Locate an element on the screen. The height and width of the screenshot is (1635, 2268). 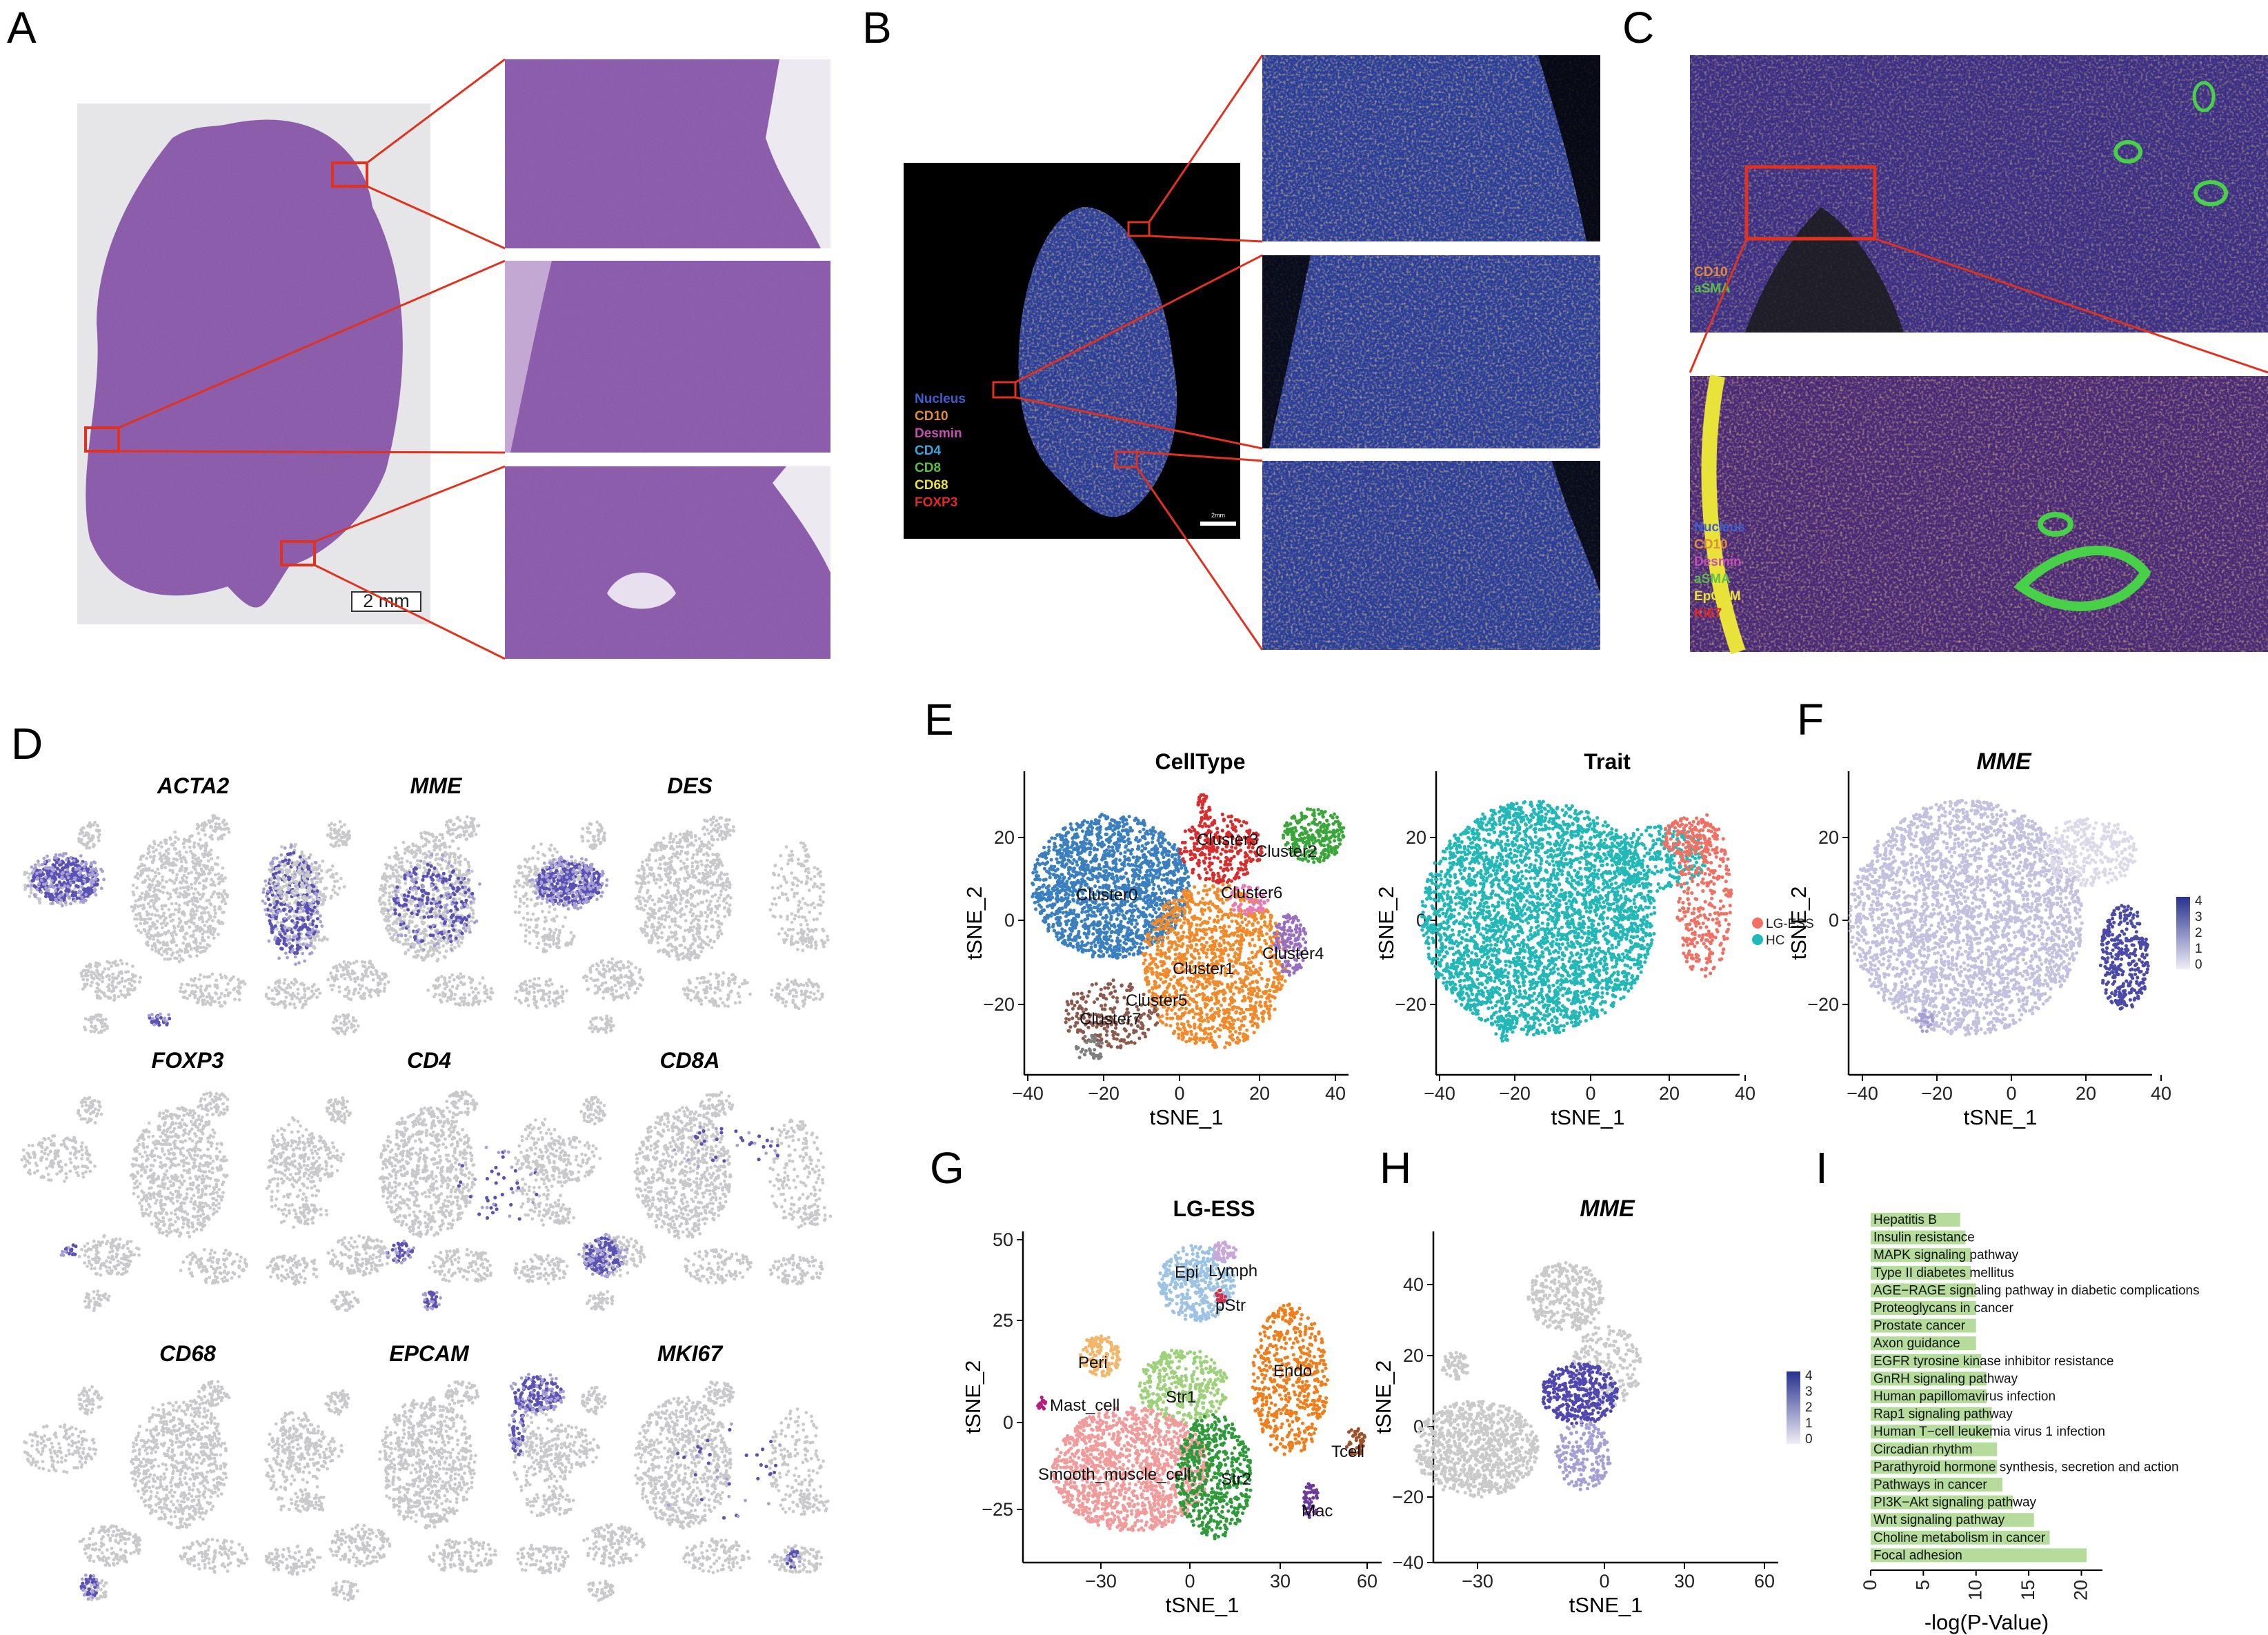
feature-background-cell is located at coordinates (180, 898).